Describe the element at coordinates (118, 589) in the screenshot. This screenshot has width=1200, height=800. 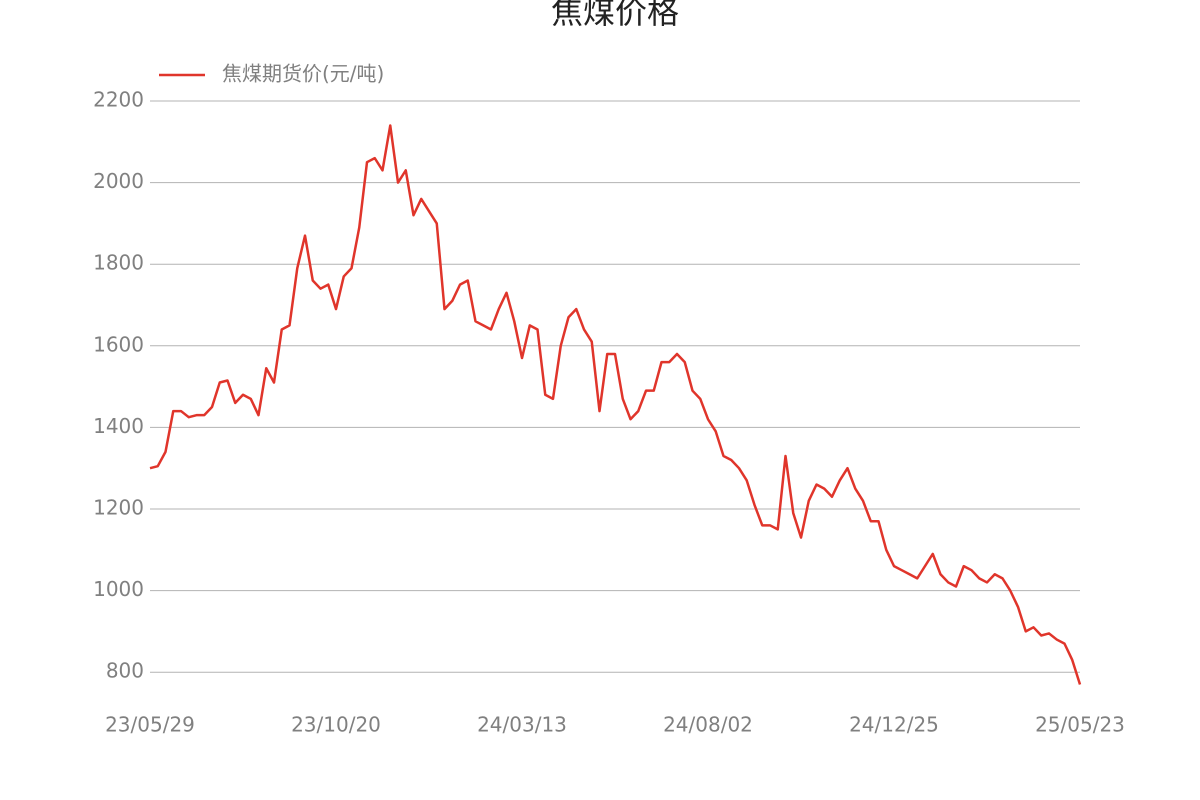
I see `y-tick-label: 1000` at that location.